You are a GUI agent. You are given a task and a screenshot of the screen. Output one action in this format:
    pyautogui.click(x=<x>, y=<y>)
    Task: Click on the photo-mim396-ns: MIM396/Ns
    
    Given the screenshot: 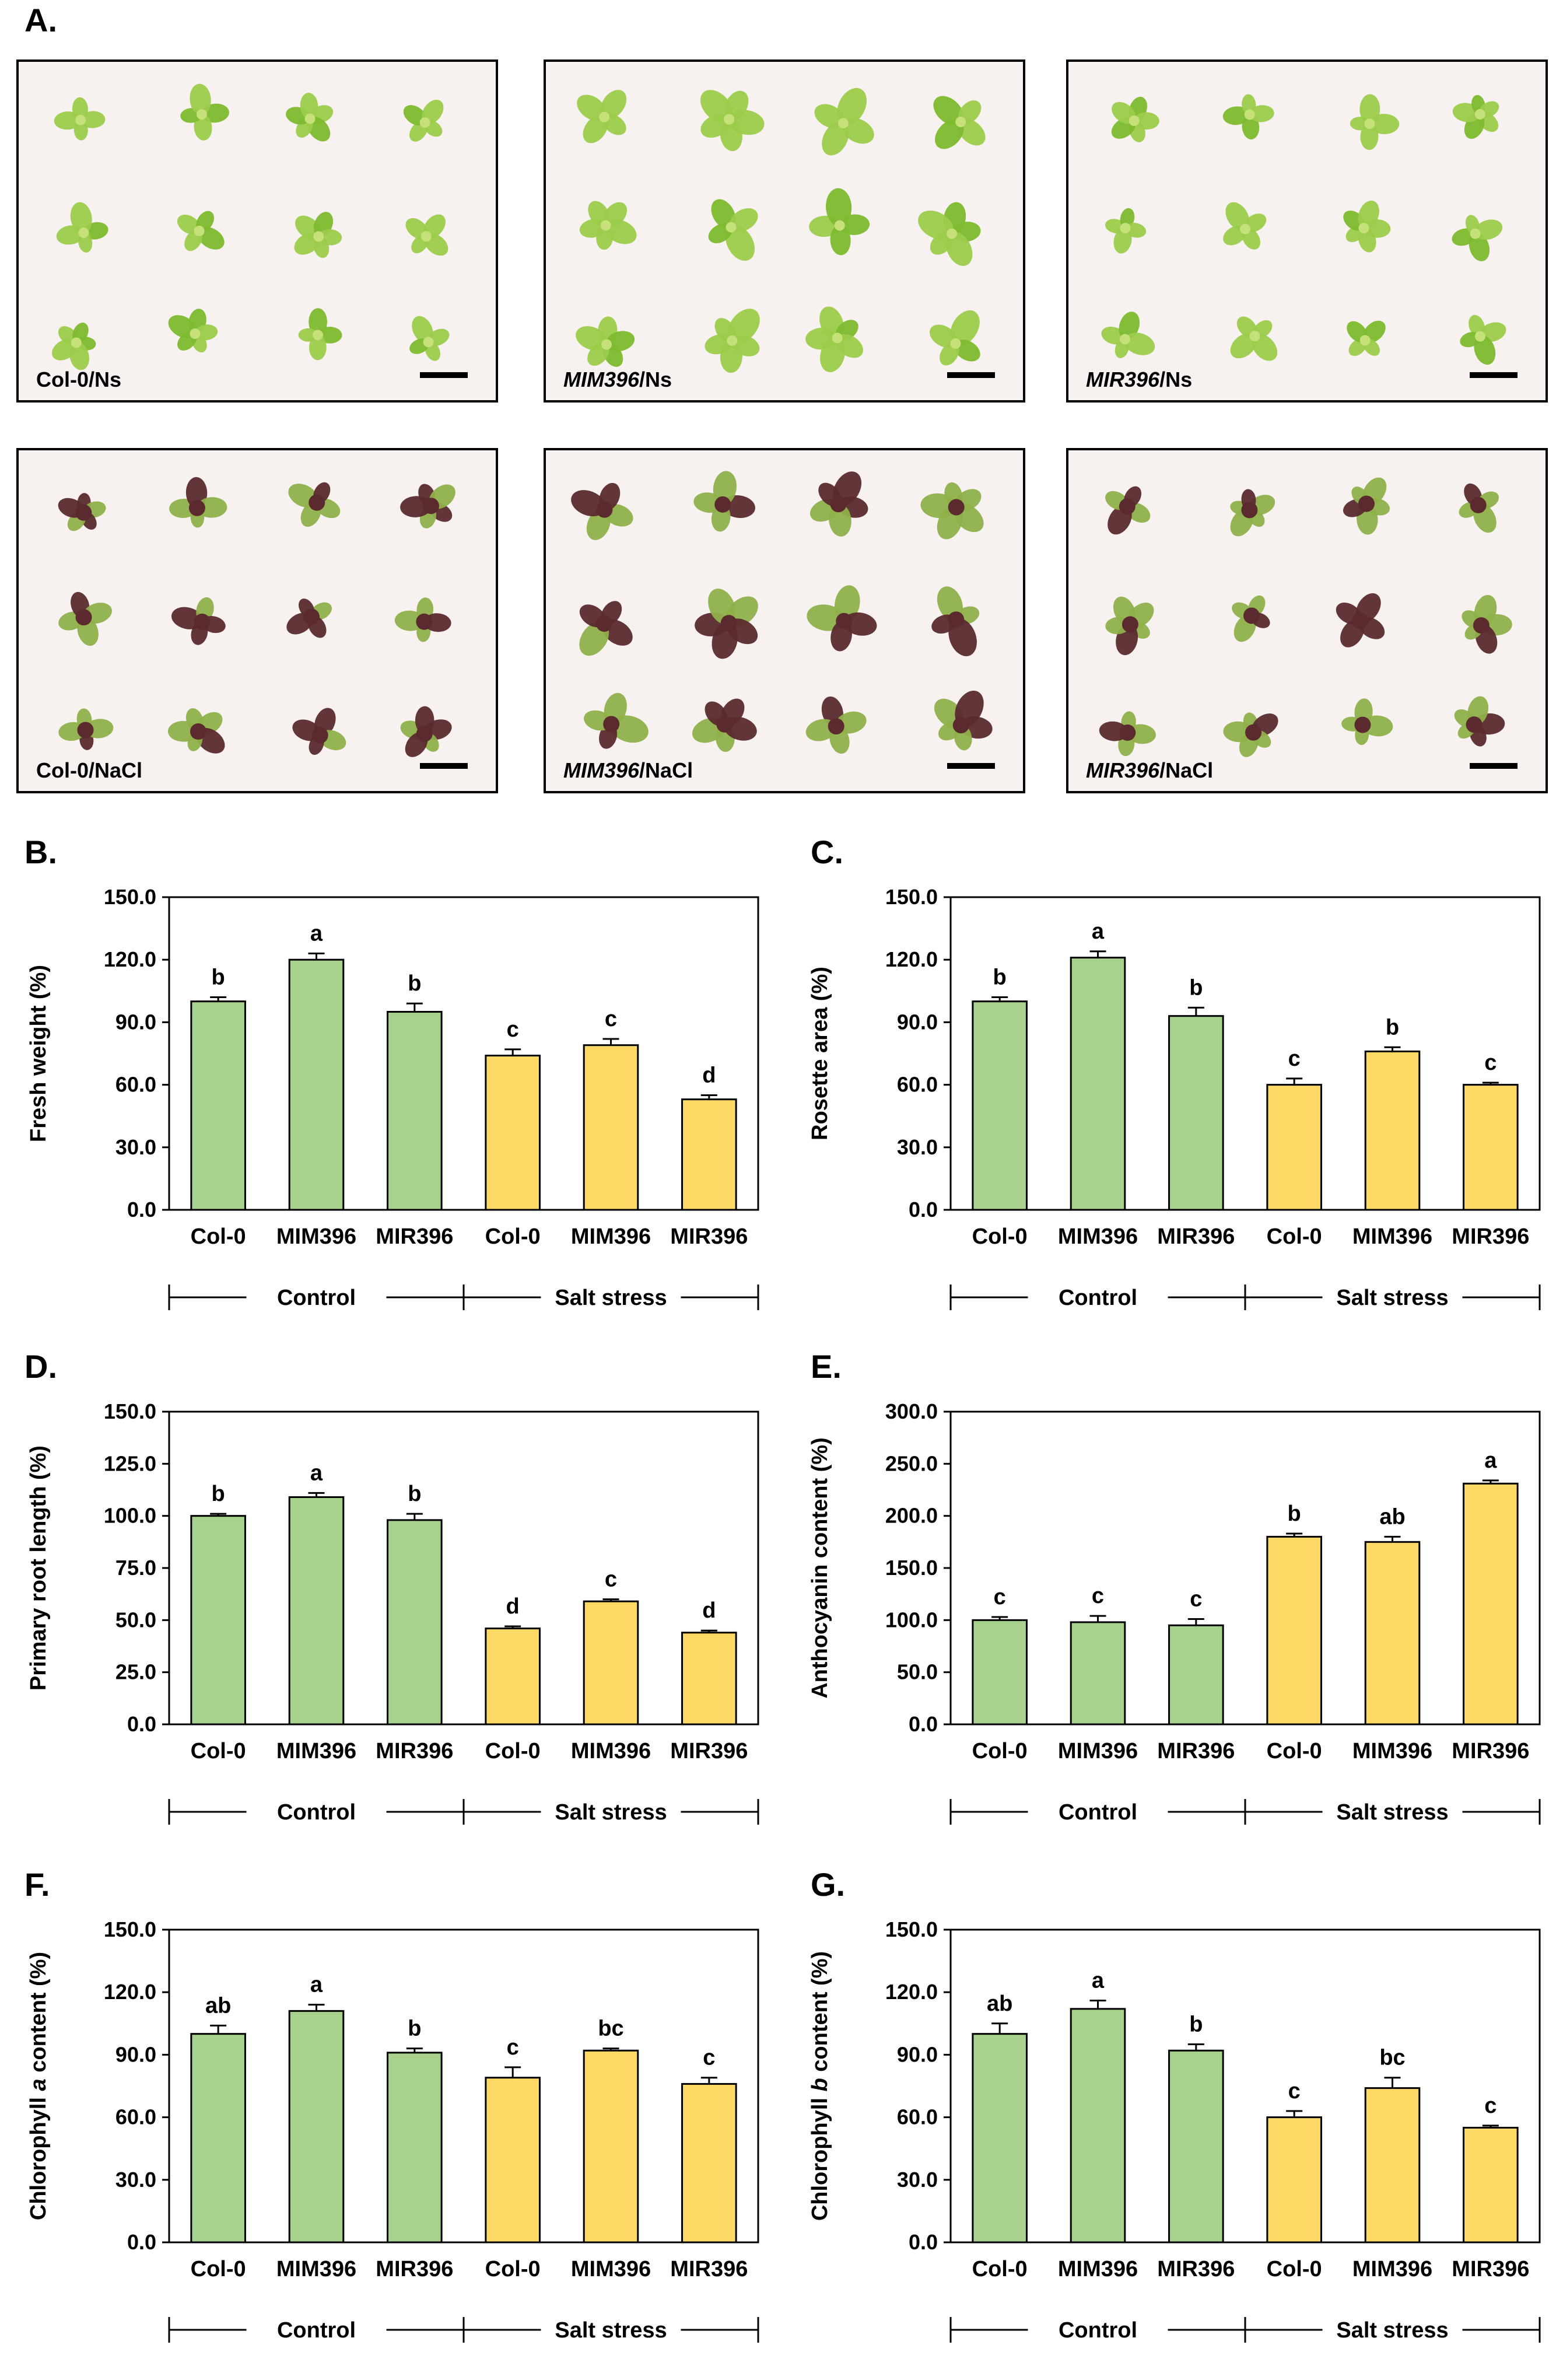 What is the action you would take?
    pyautogui.click(x=784, y=231)
    